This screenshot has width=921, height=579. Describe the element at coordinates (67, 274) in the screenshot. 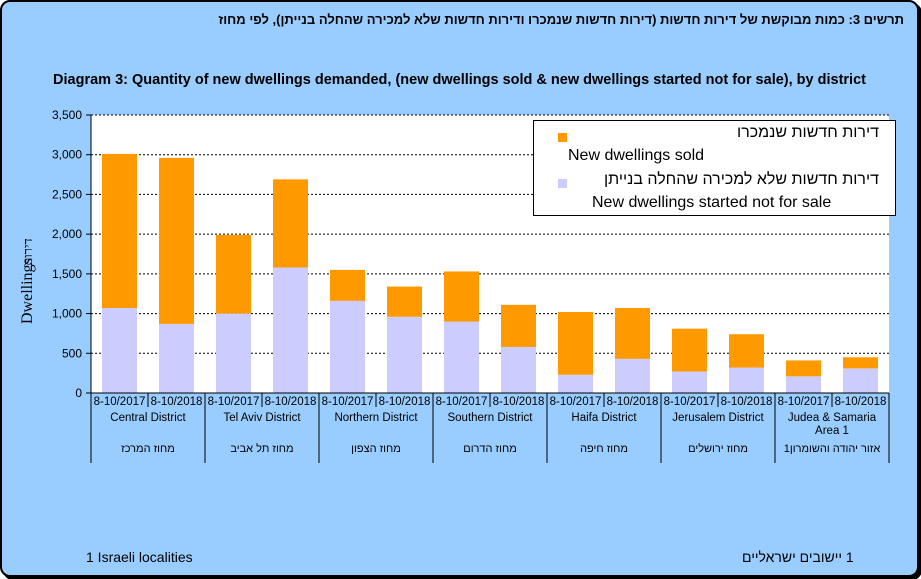

I see `y-tick-label: 1,500` at that location.